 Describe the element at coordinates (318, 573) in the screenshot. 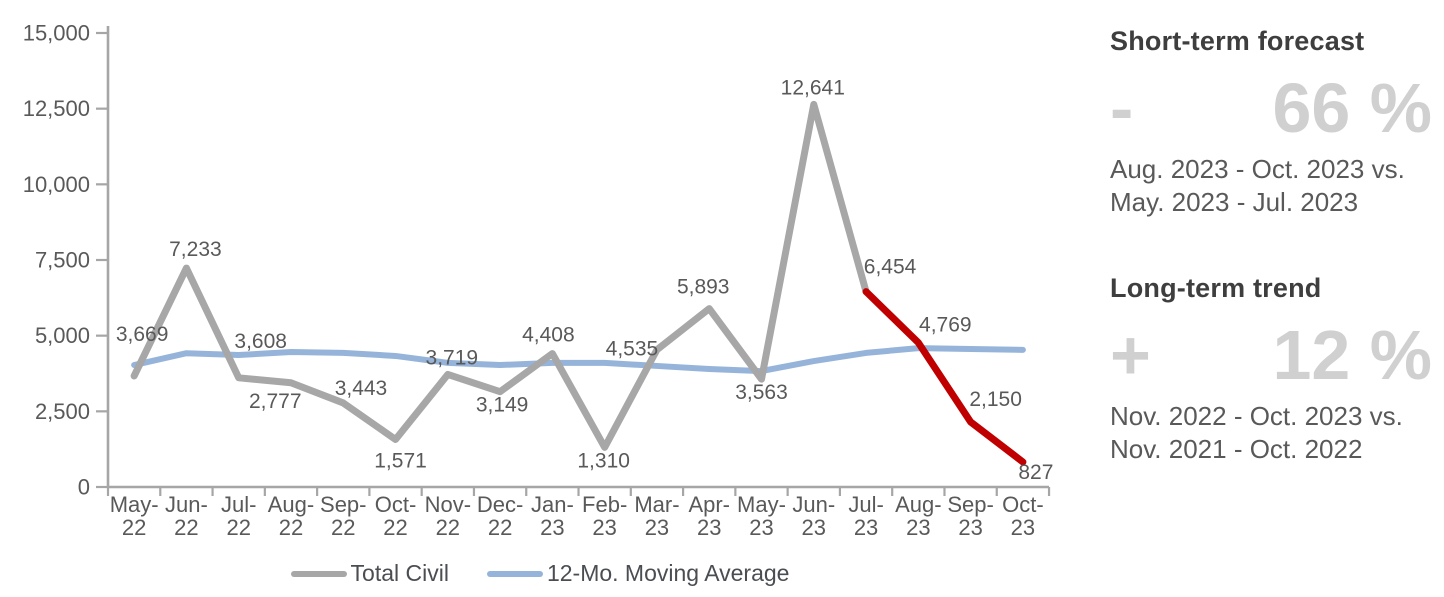

I see `total-civil-line-sample` at that location.